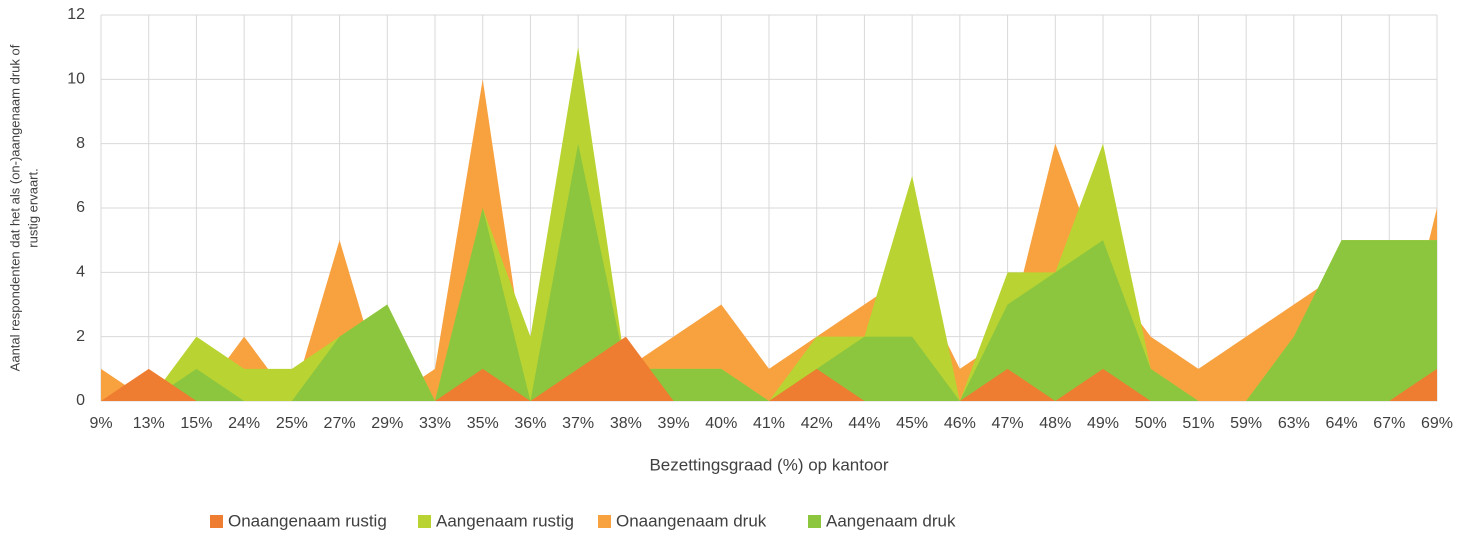 The width and height of the screenshot is (1473, 535). What do you see at coordinates (100, 423) in the screenshot?
I see `x-tick-label: 9%` at bounding box center [100, 423].